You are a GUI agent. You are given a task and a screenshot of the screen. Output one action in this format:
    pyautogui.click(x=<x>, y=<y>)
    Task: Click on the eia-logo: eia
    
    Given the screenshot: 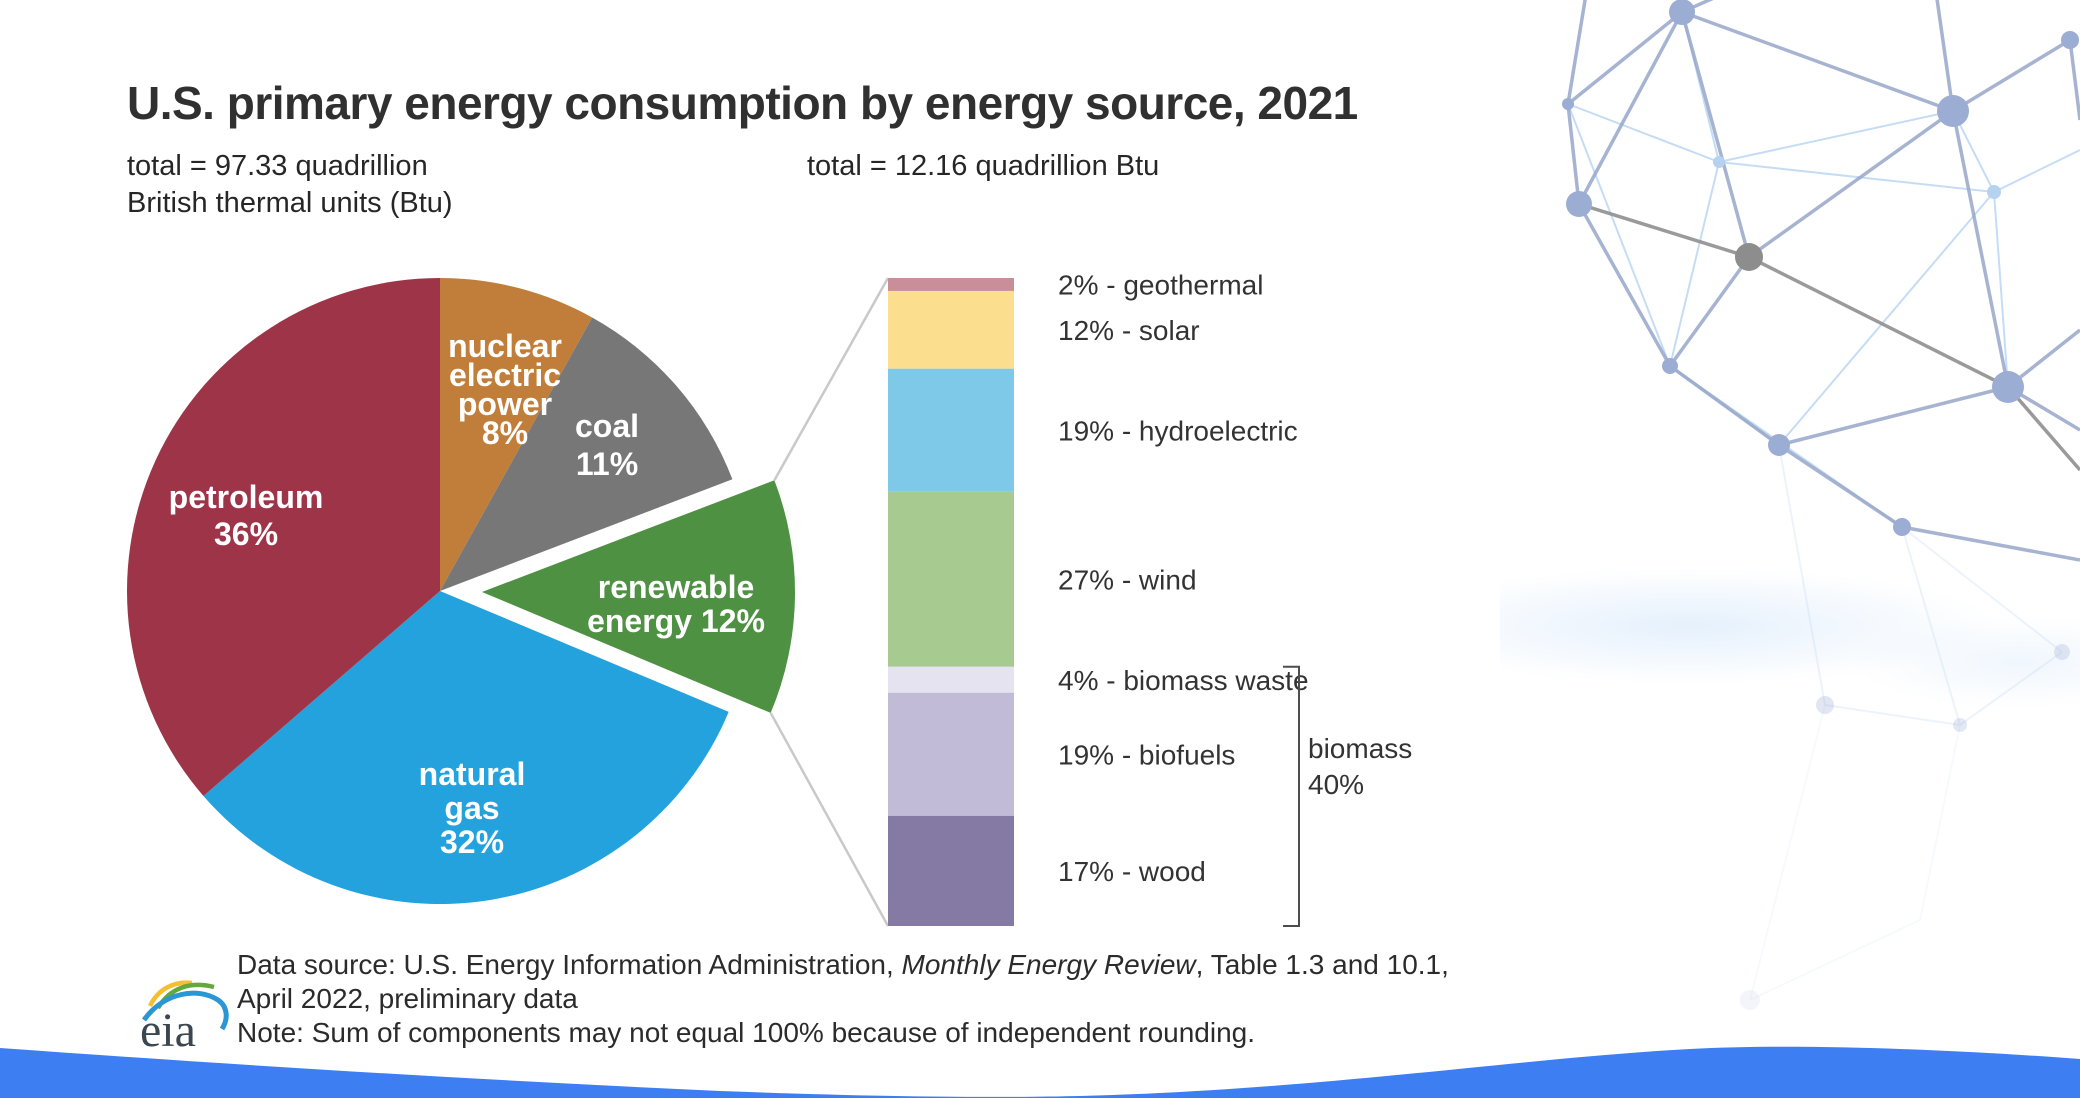 What is the action you would take?
    pyautogui.click(x=196, y=1024)
    